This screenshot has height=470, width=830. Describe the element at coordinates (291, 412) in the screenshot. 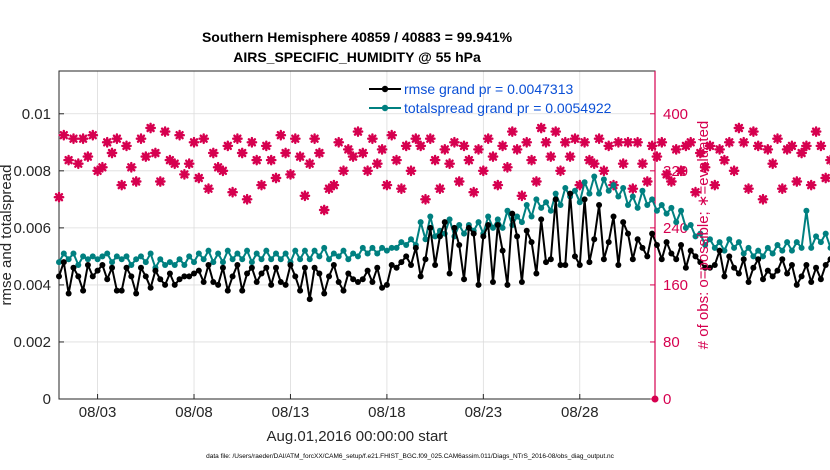

I see `x-tick-label: 08/13` at that location.